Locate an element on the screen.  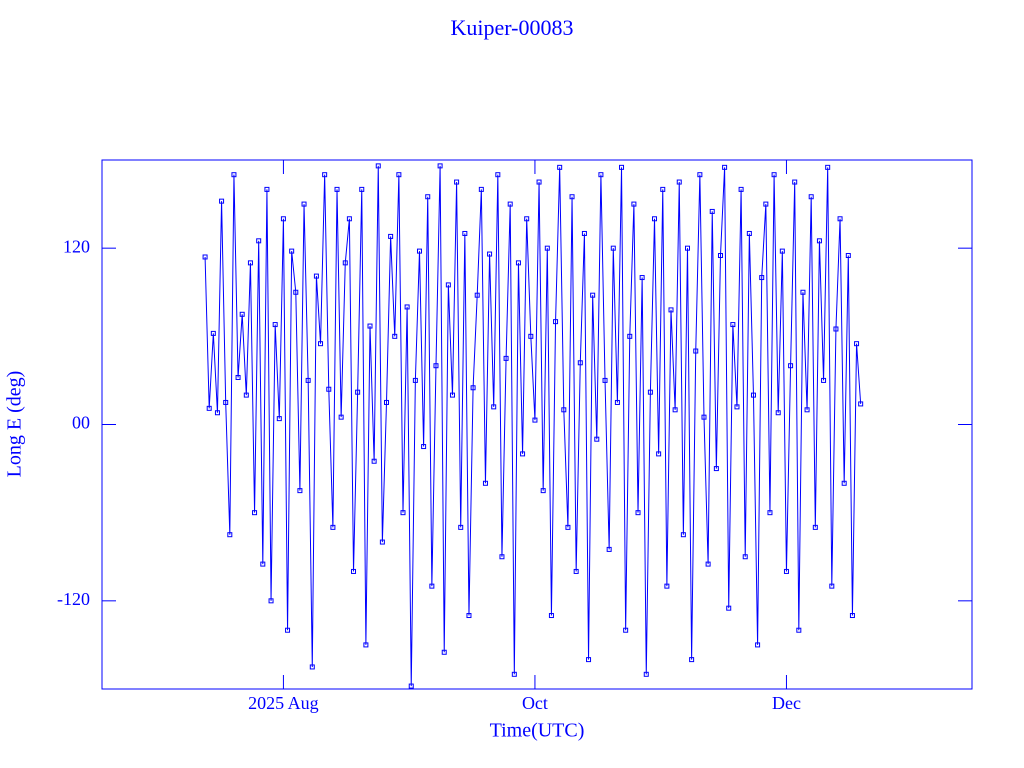
y-tick-label: 120 is located at coordinates (76, 246).